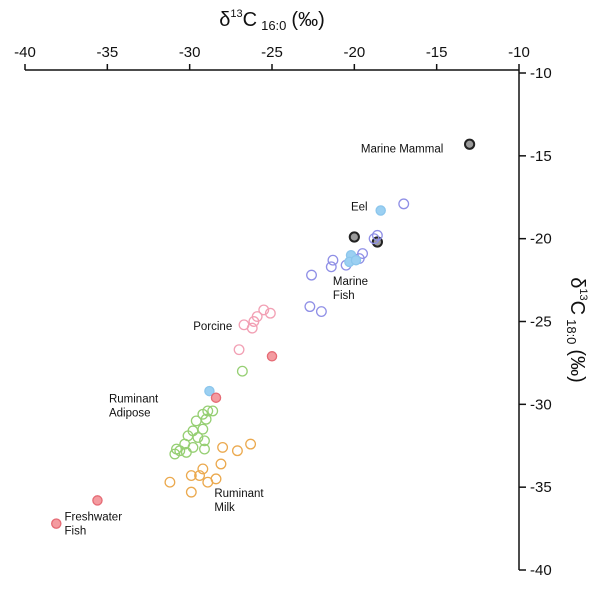  I want to click on y-axis-title: δ13C 18:0 (‰), so click(576, 329).